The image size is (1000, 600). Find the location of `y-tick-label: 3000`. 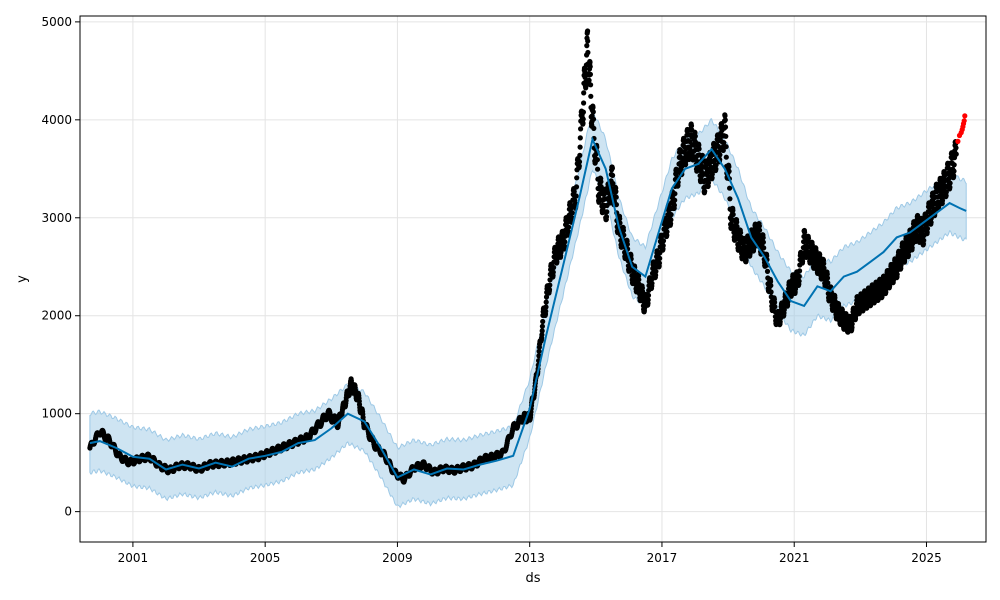

y-tick-label: 3000 is located at coordinates (56, 218).